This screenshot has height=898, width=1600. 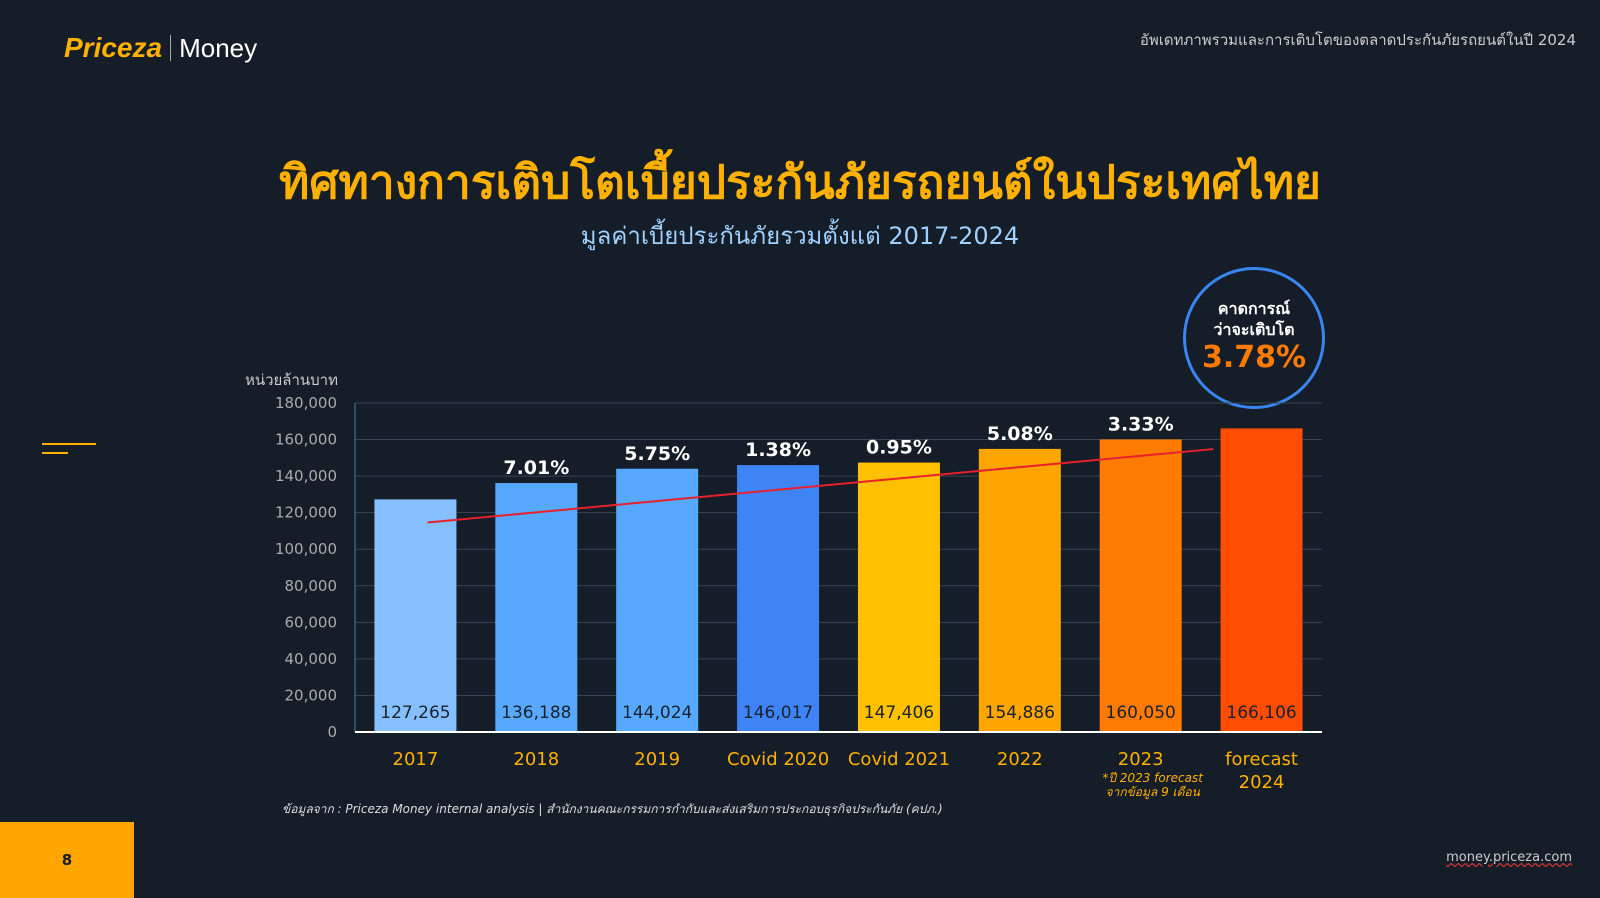 I want to click on x-tick-note: จากข้อมูล 9 เดือน, so click(x=1153, y=792).